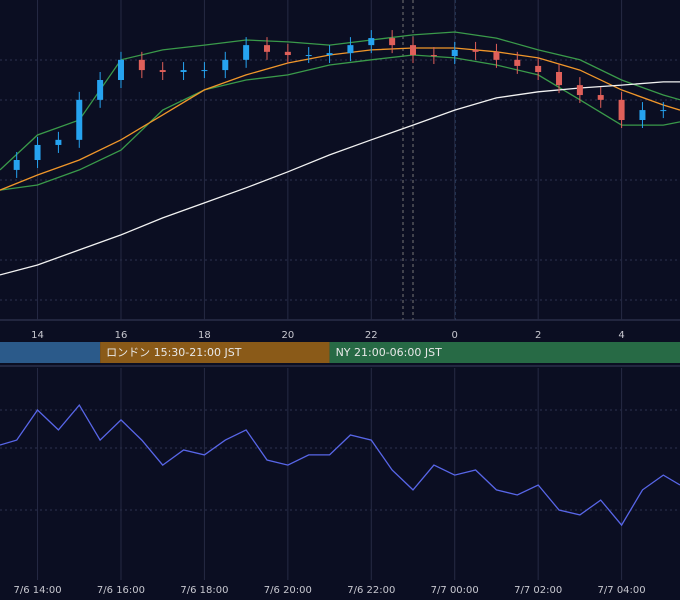  What do you see at coordinates (121, 335) in the screenshot?
I see `x-tick-label: 16` at bounding box center [121, 335].